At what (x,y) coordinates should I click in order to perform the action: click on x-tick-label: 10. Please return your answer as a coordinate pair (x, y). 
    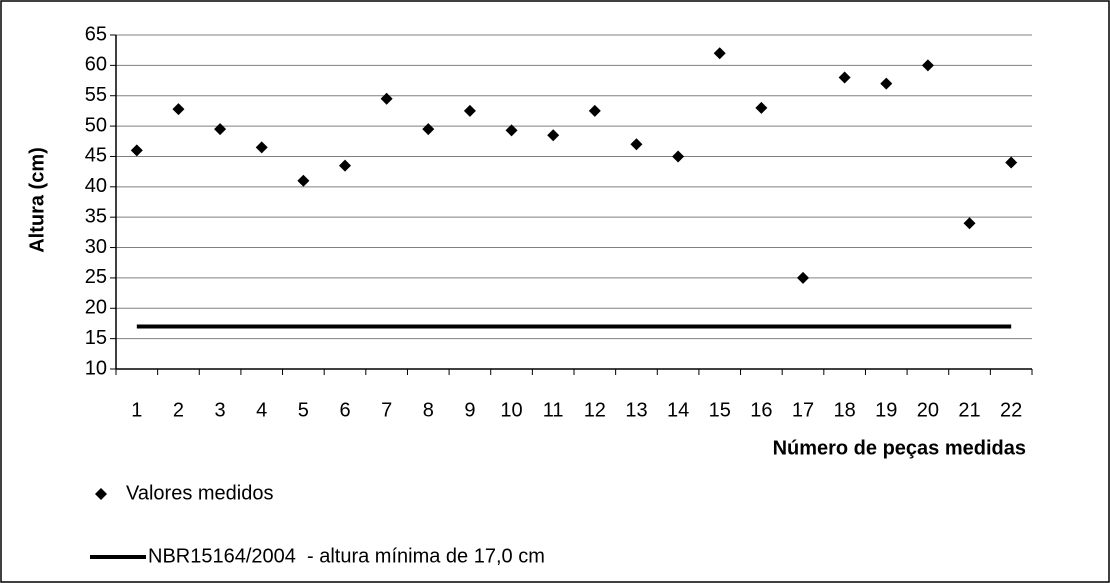
    Looking at the image, I should click on (511, 410).